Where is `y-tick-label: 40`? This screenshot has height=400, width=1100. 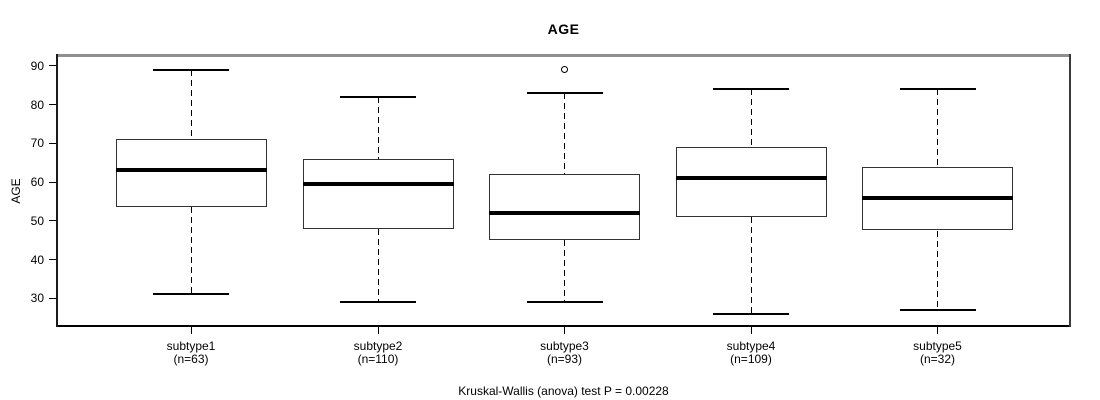
y-tick-label: 40 is located at coordinates (37, 259).